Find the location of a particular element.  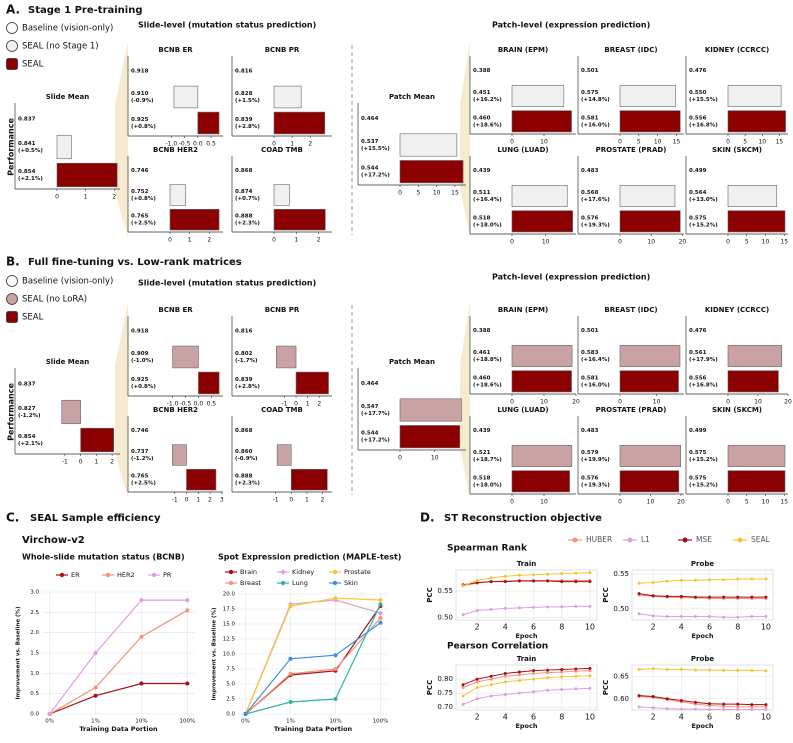

x-tick-label: 6 is located at coordinates (533, 627).